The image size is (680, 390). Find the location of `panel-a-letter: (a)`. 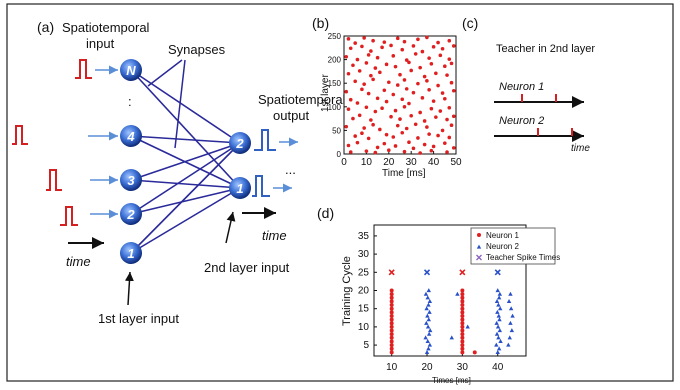

panel-a-letter: (a) is located at coordinates (45, 27).